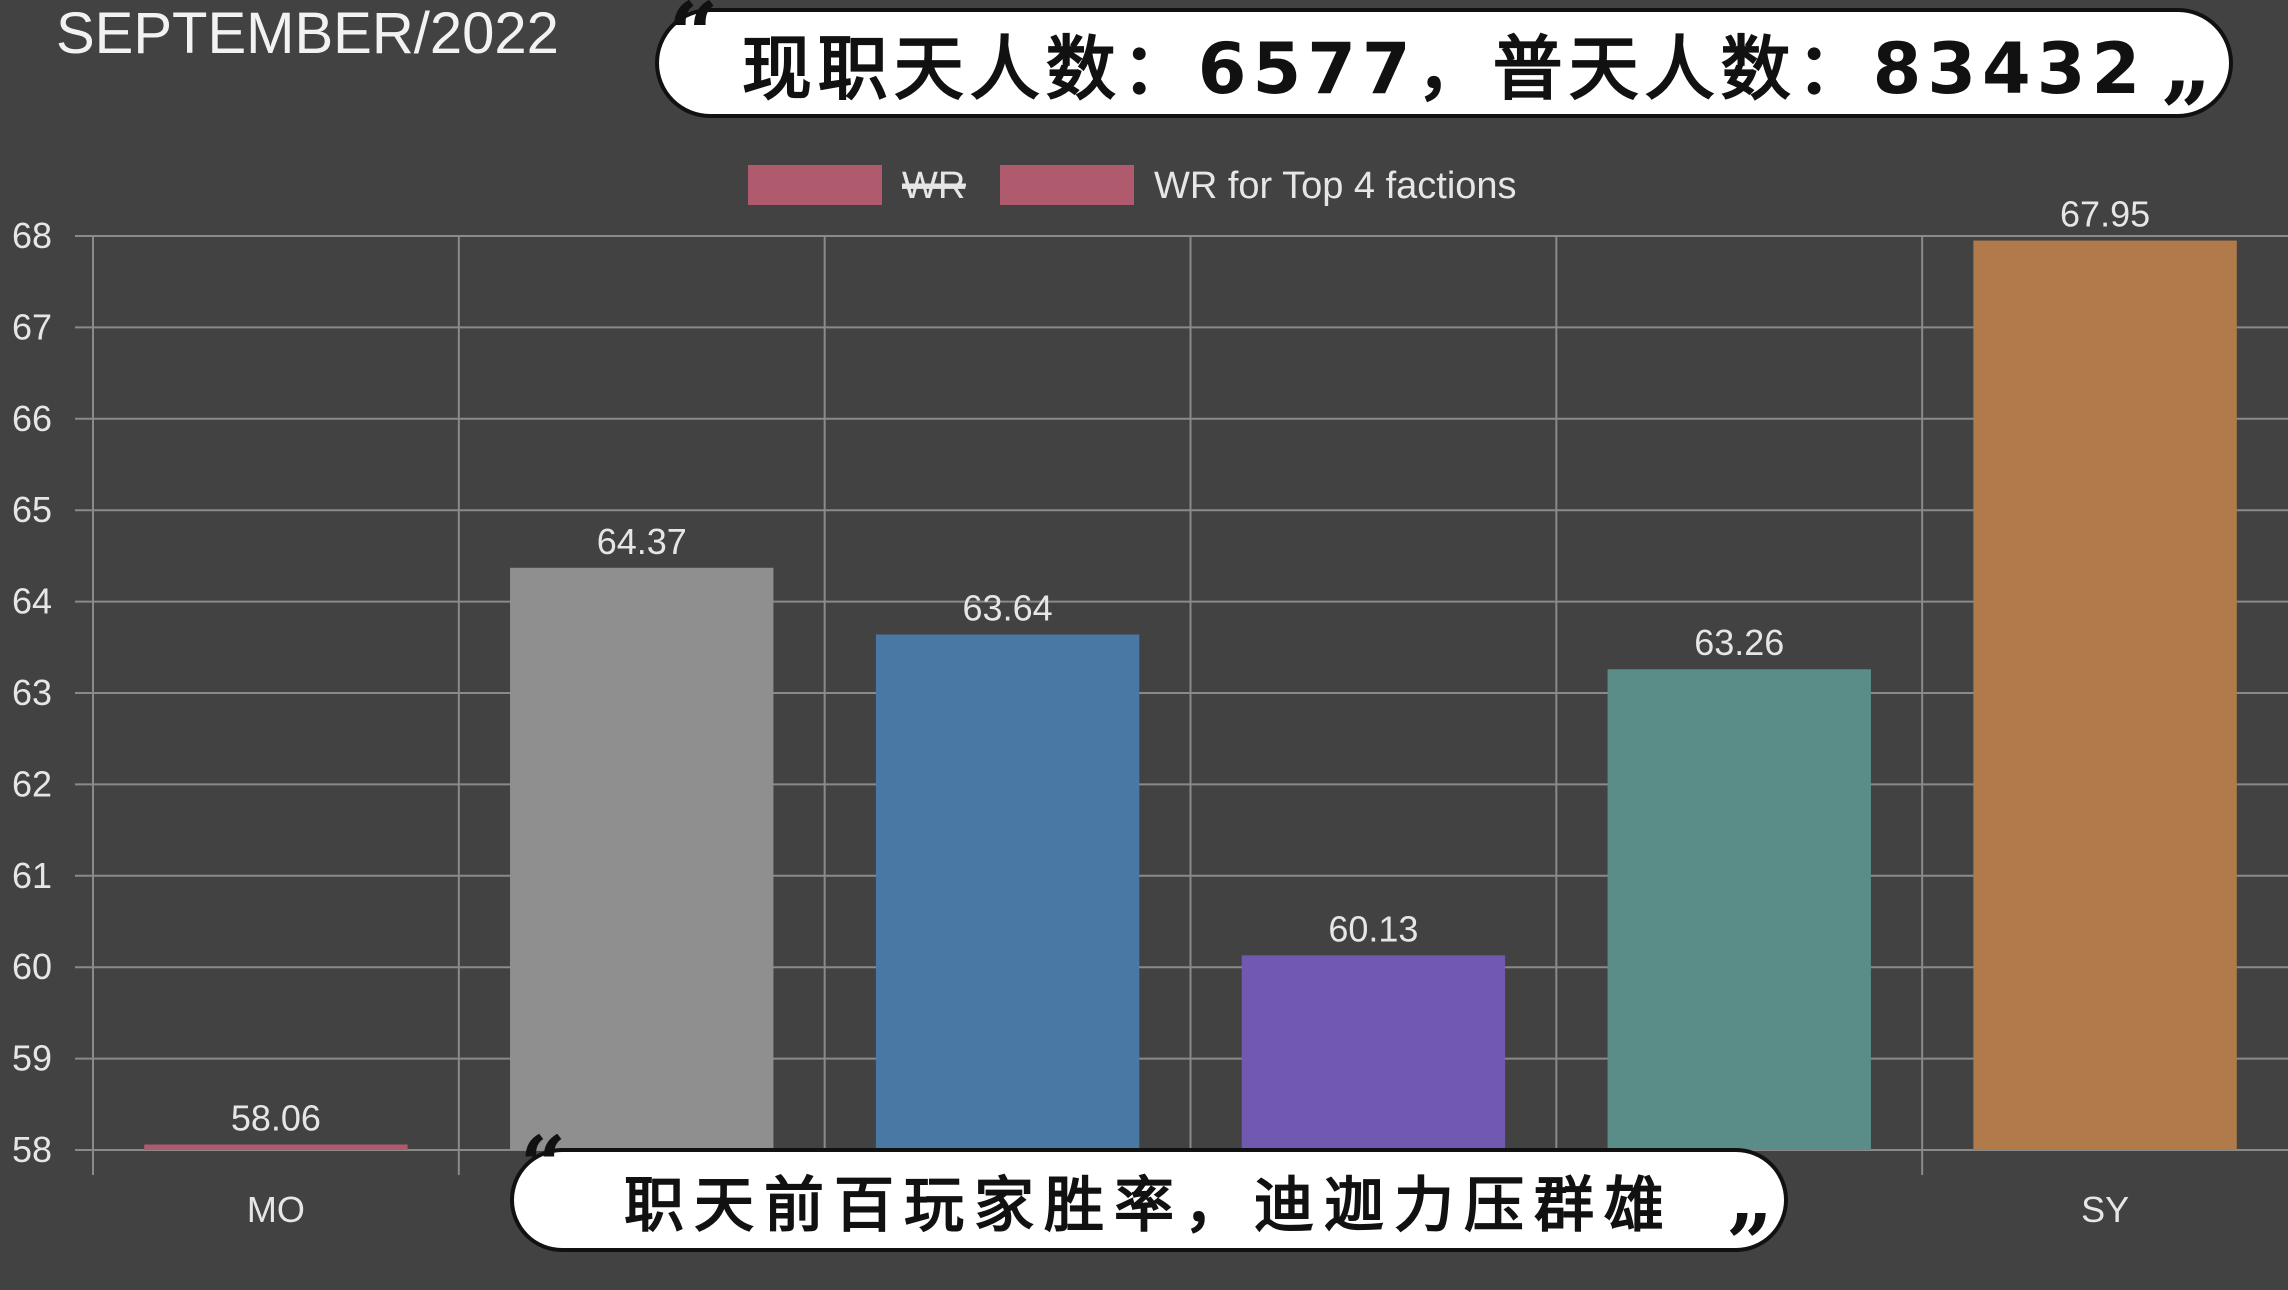 The height and width of the screenshot is (1290, 2288). I want to click on y-tick-label: 61, so click(32, 875).